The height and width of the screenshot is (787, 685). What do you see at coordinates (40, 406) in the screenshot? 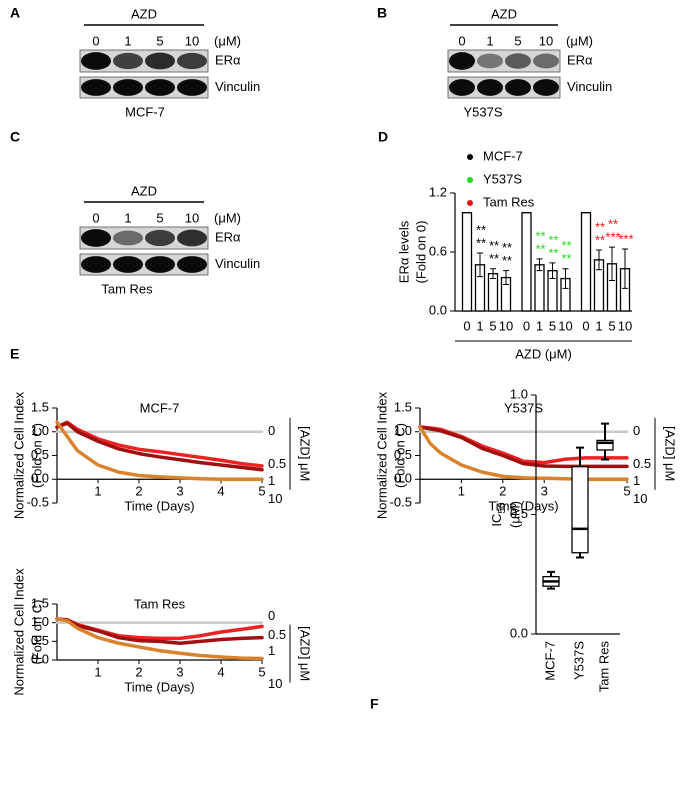
I see `y-tick-label: 1.5` at bounding box center [40, 406].